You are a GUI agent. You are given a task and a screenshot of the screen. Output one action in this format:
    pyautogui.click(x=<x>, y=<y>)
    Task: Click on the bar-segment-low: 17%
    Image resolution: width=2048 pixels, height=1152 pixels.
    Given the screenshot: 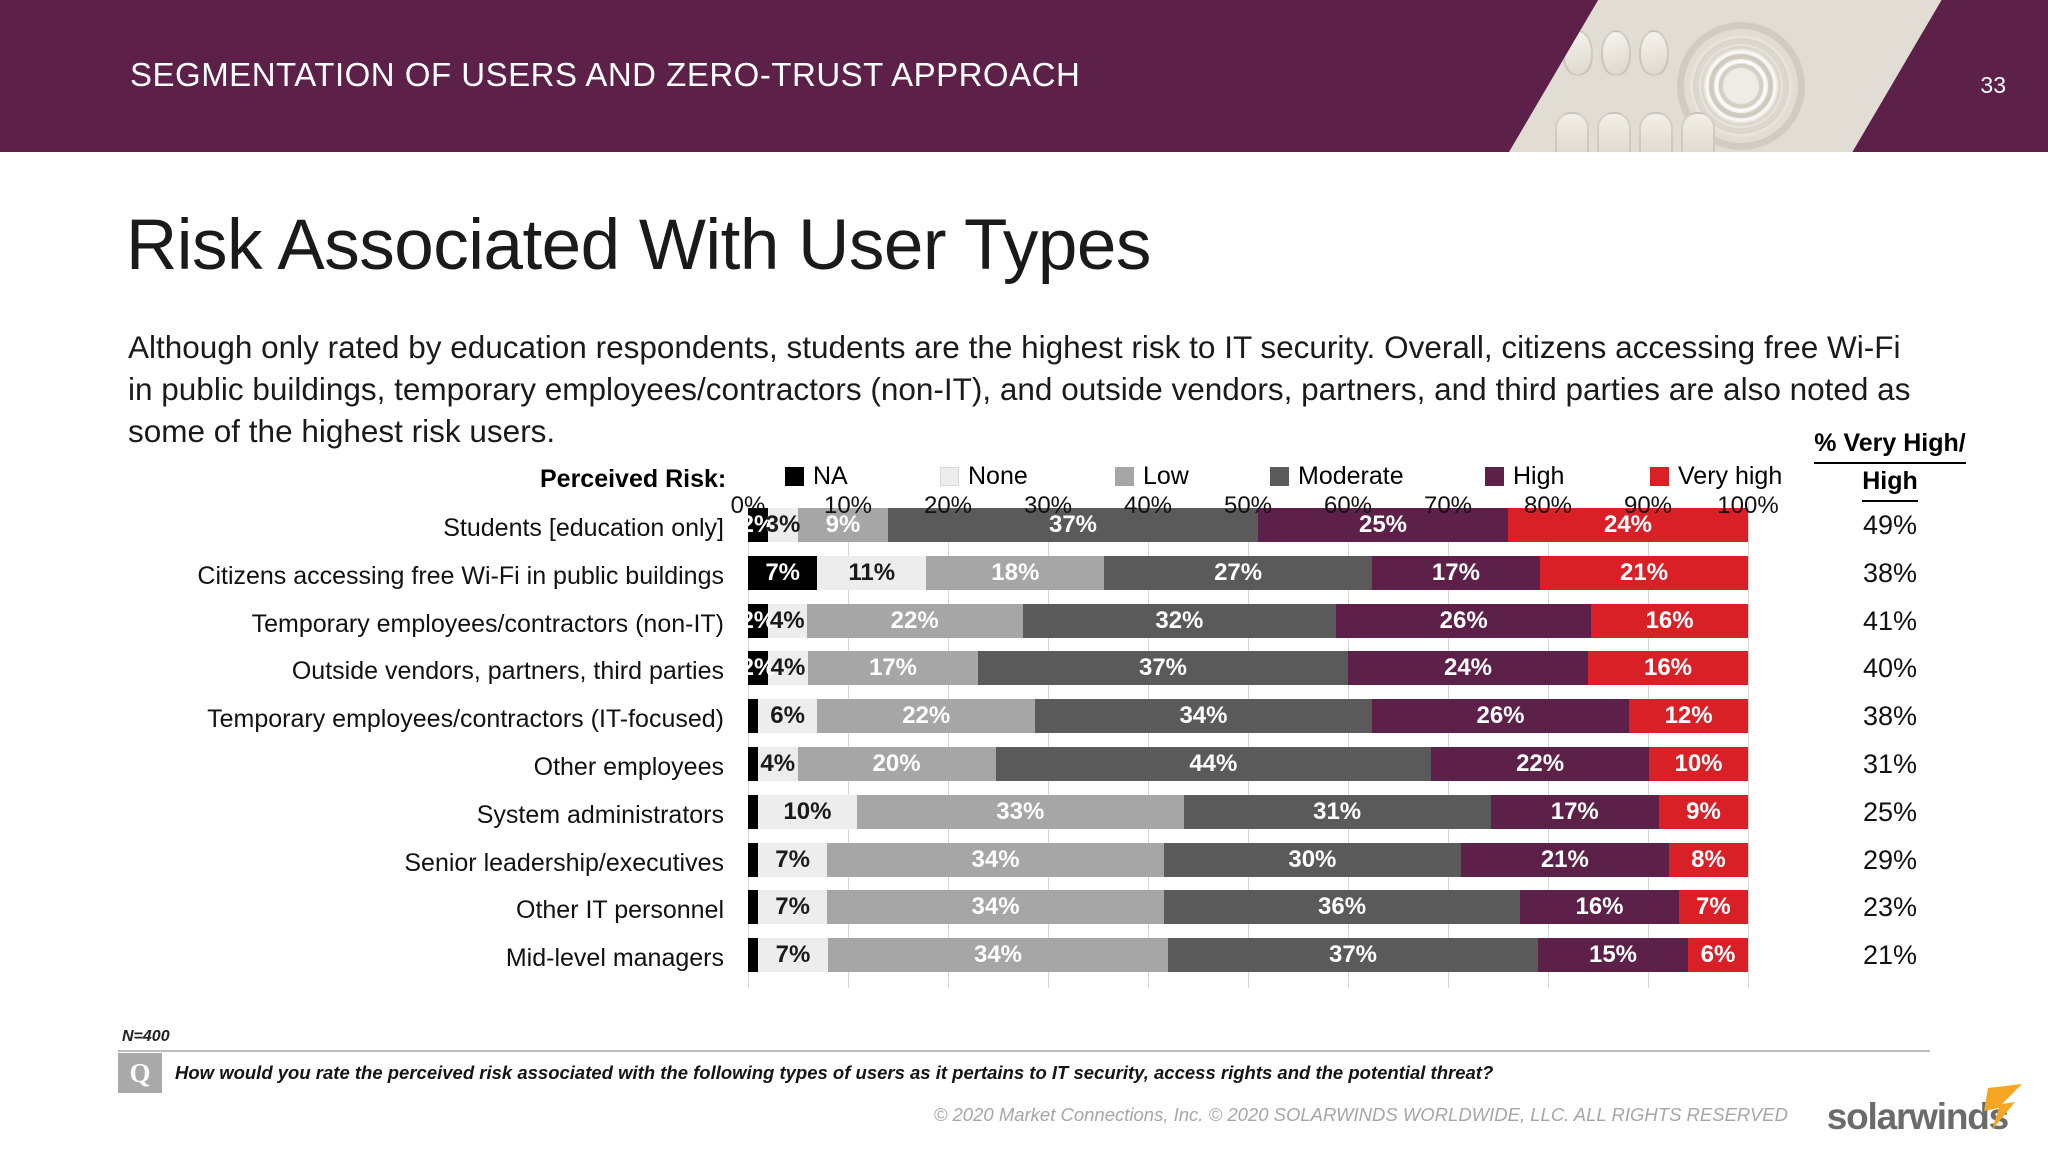 What is the action you would take?
    pyautogui.click(x=893, y=668)
    